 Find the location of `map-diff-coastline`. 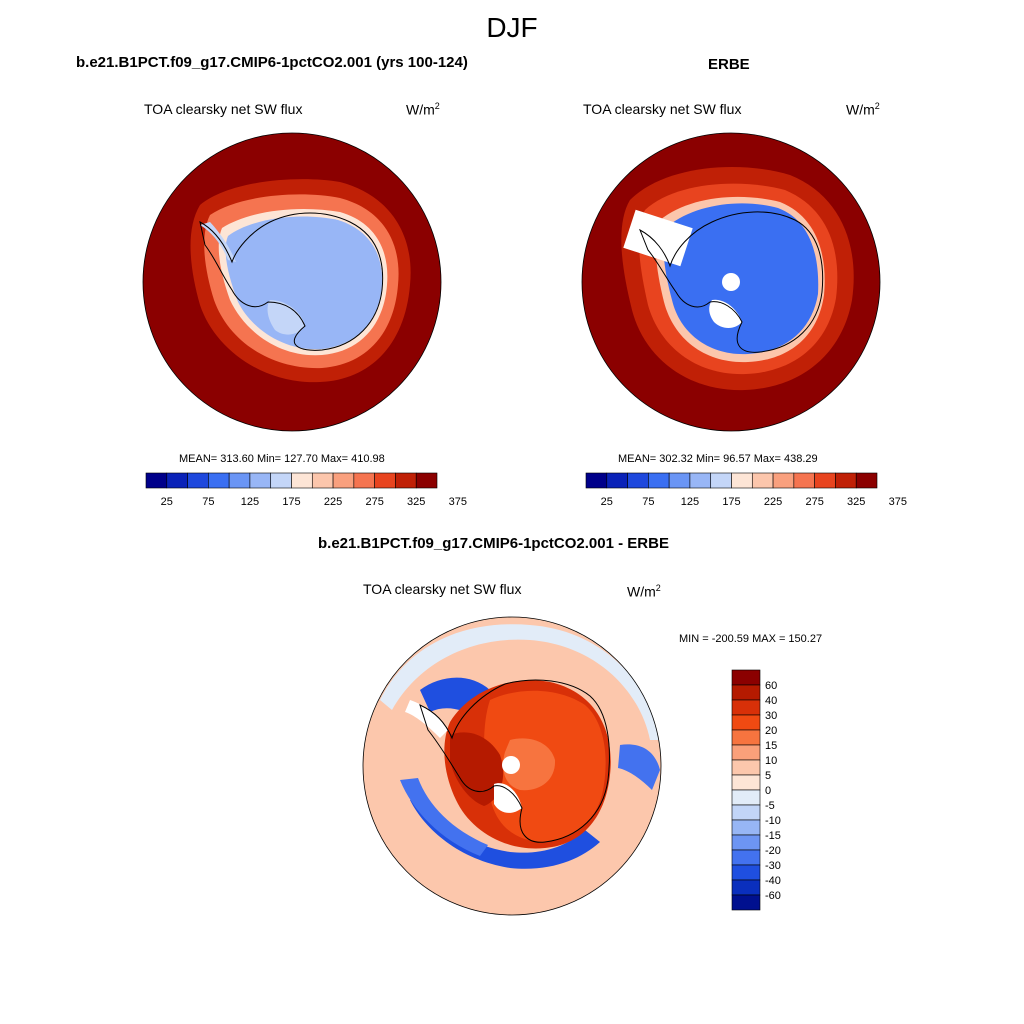

map-diff-coastline is located at coordinates (514, 761).